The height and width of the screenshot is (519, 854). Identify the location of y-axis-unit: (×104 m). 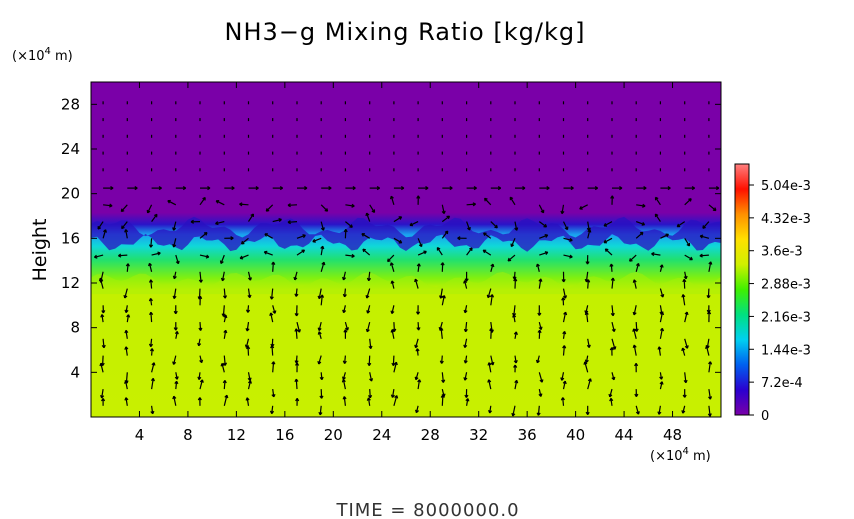
(42, 55).